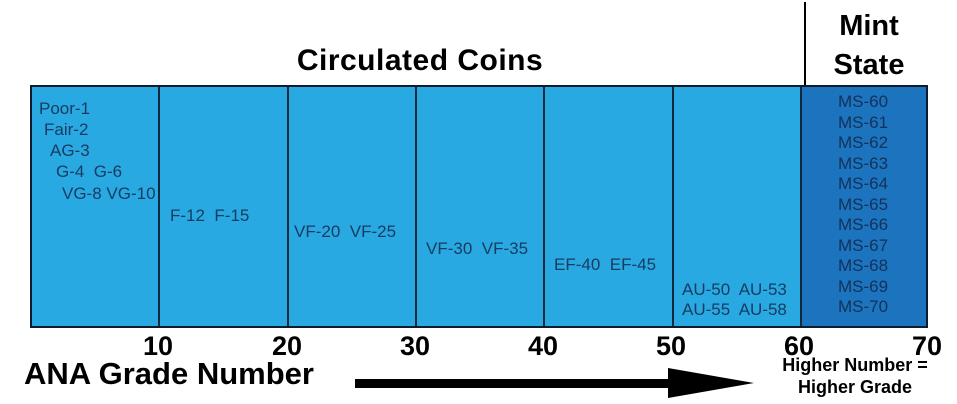 Image resolution: width=957 pixels, height=404 pixels. I want to click on grade-label-vf20-vf25: VF-20 VF-25, so click(345, 231).